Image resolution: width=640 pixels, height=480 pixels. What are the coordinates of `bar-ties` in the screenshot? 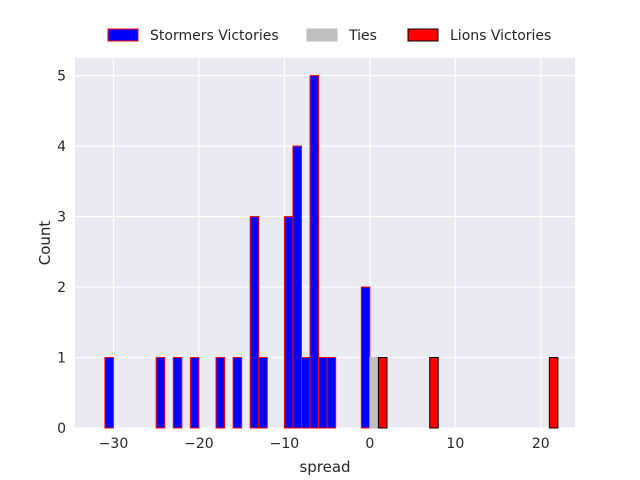 It's located at (374, 393).